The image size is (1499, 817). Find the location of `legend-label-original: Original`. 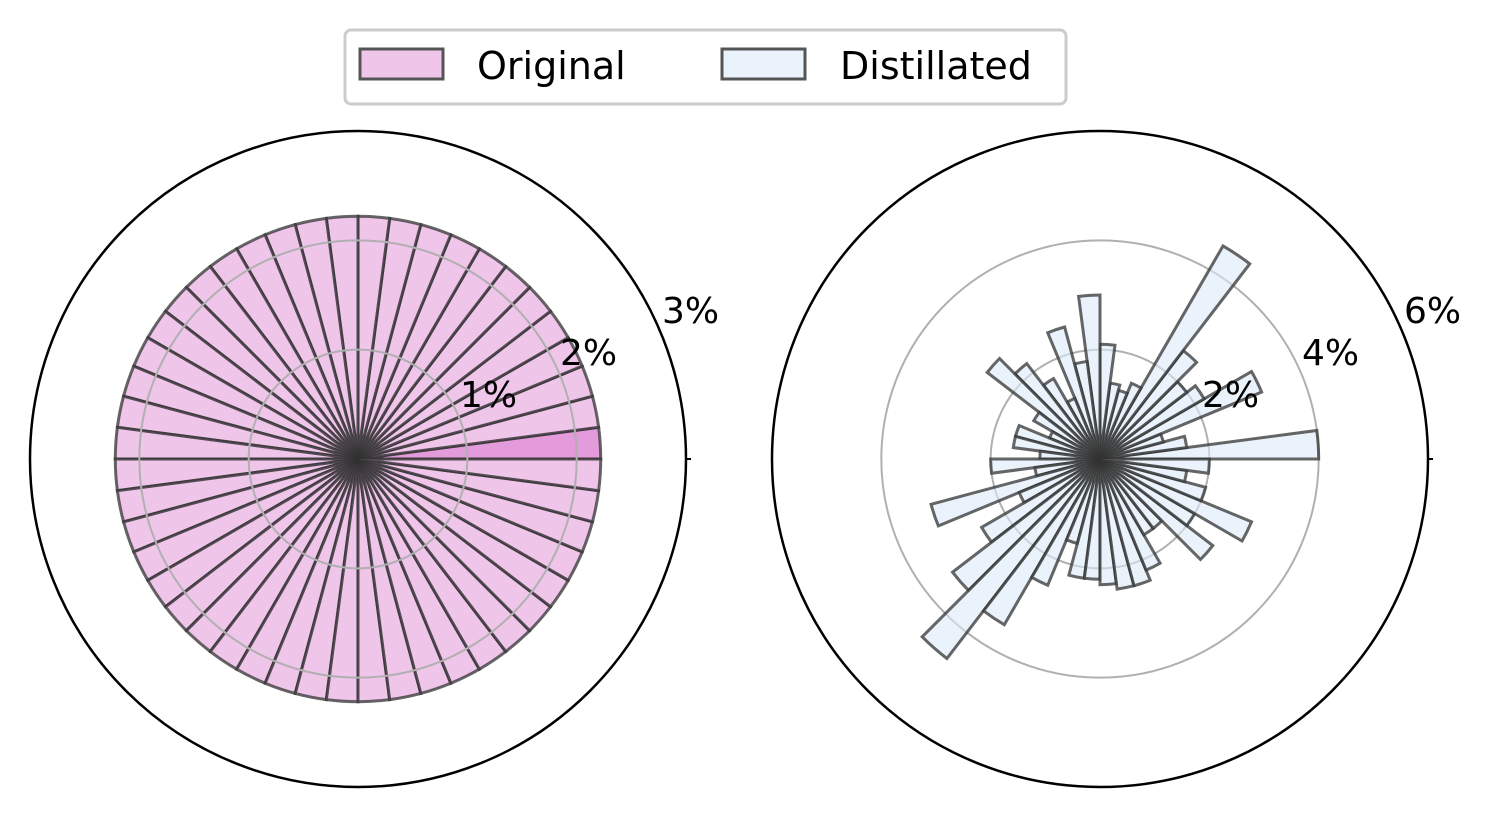

legend-label-original: Original is located at coordinates (551, 66).